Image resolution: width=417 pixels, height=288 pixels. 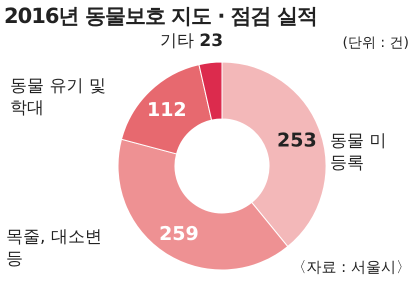 What do you see at coordinates (160, 16) in the screenshot?
I see `title: 2016년 동물보호 지도 · 점검 실적` at bounding box center [160, 16].